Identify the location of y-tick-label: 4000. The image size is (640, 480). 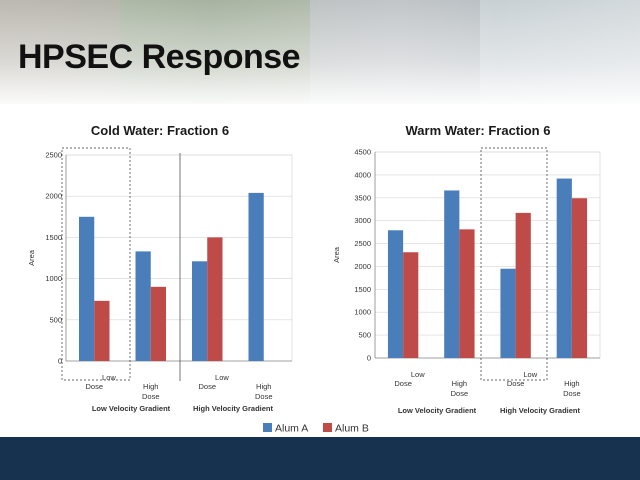
(362, 174).